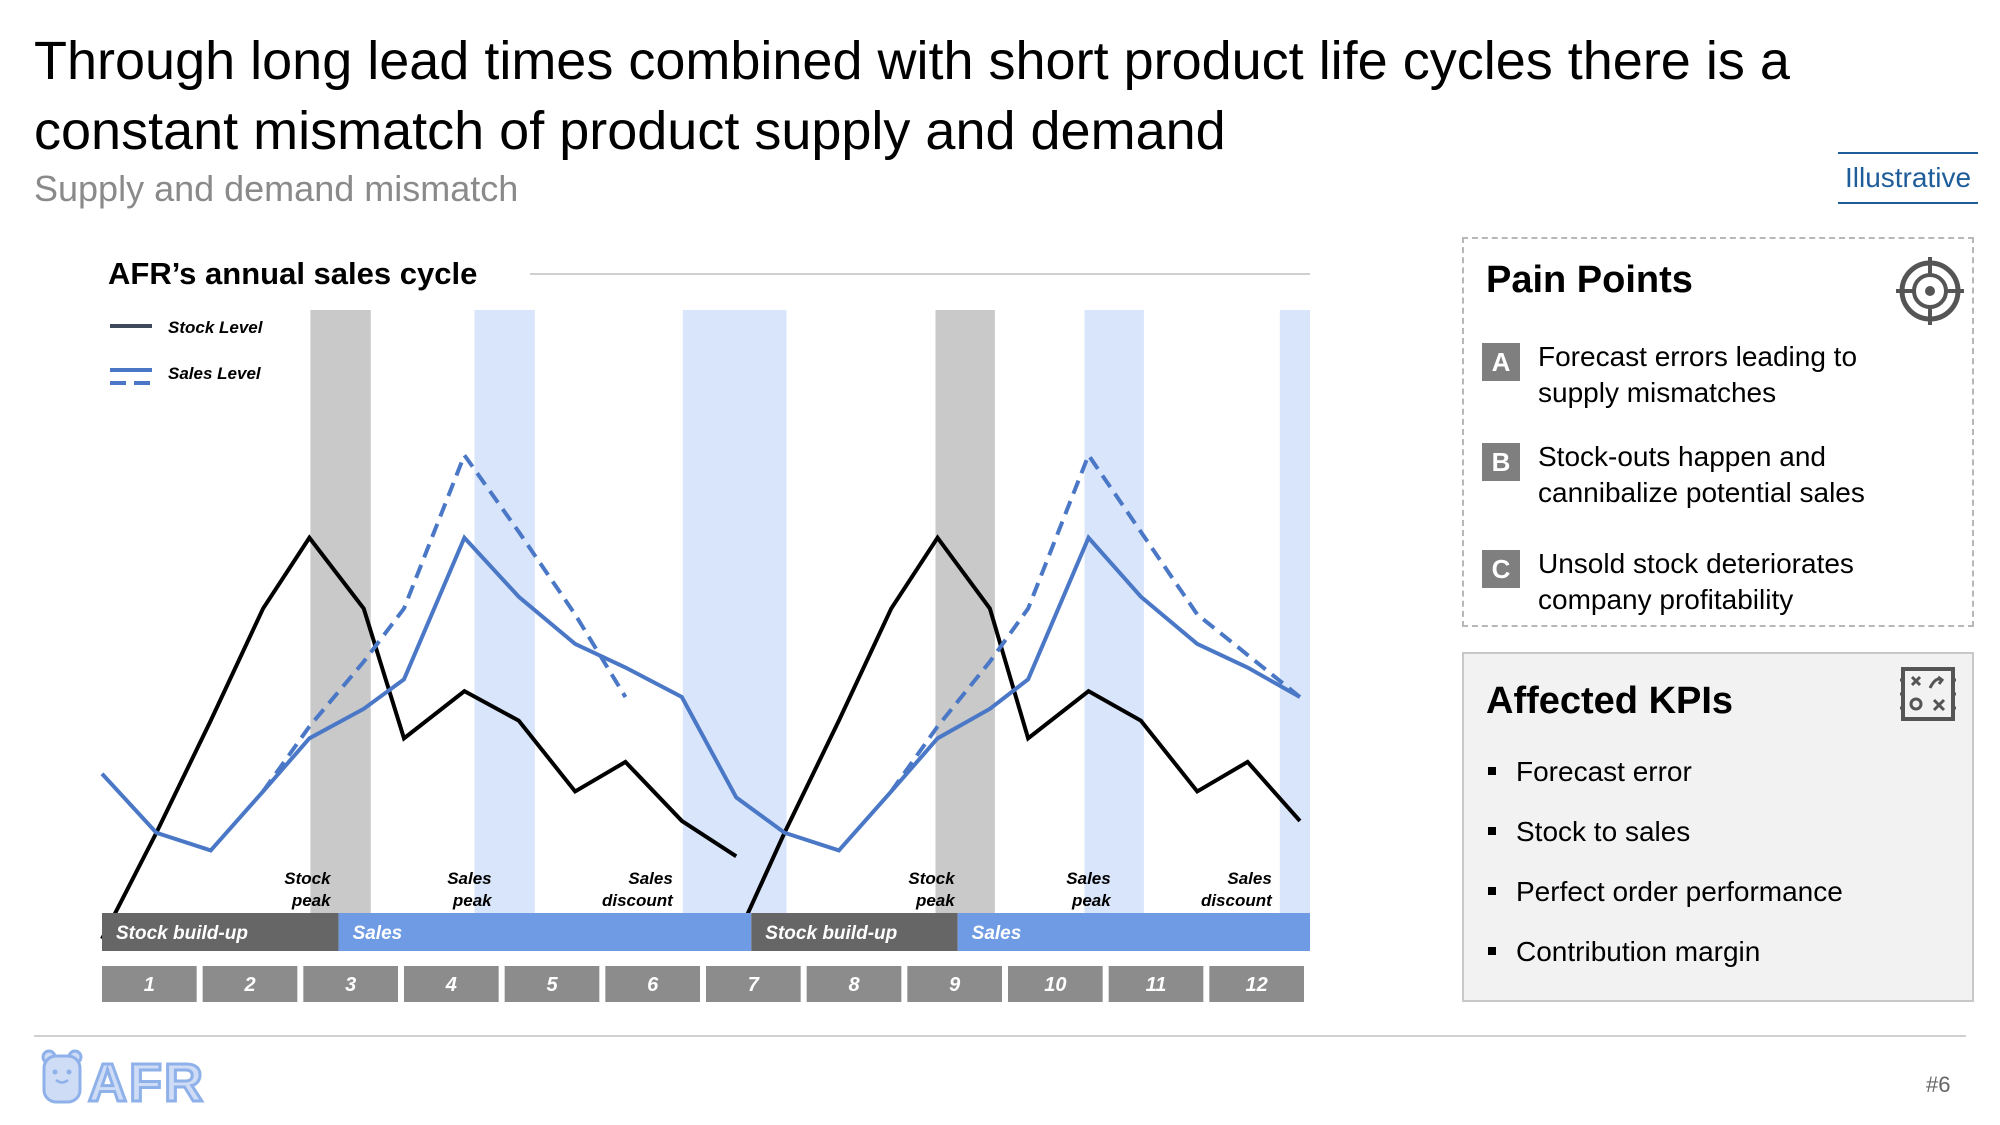 This screenshot has height=1125, width=2000. Describe the element at coordinates (1638, 951) in the screenshot. I see `kpi-label: Contribution margin` at that location.